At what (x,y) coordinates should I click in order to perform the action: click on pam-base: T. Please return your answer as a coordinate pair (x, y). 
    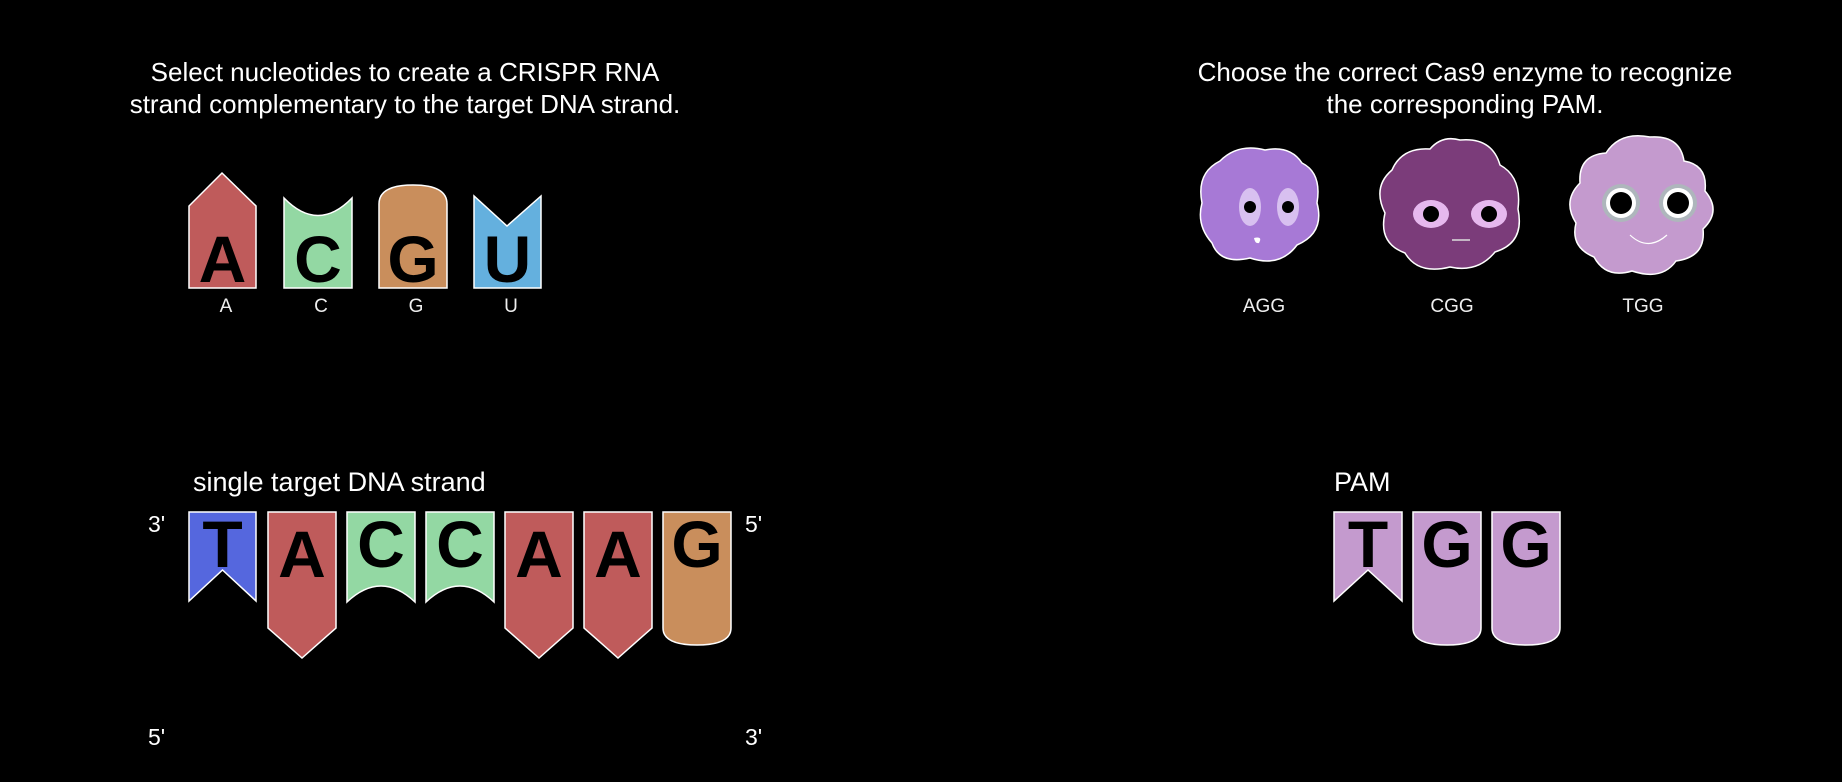
    Looking at the image, I should click on (1368, 555).